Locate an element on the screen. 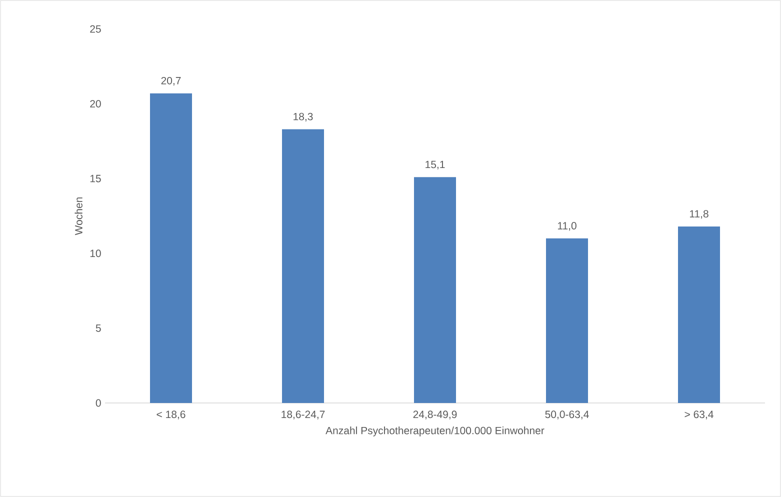  y-tick-label: 25 is located at coordinates (95, 29).